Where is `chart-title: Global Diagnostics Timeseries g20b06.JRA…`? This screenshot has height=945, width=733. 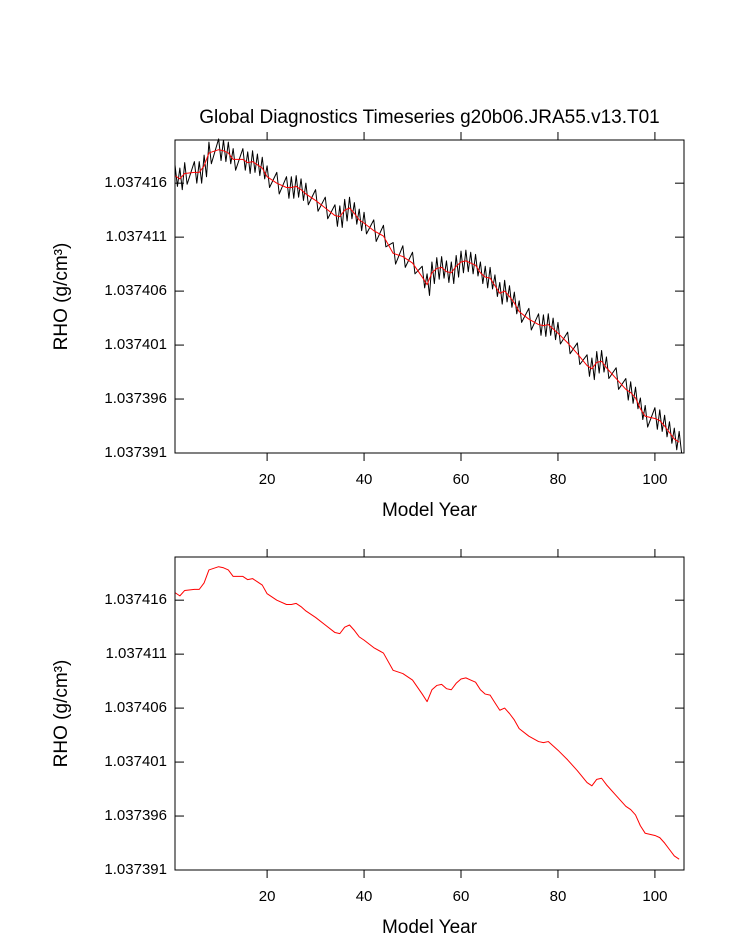 chart-title: Global Diagnostics Timeseries g20b06.JRA… is located at coordinates (429, 117).